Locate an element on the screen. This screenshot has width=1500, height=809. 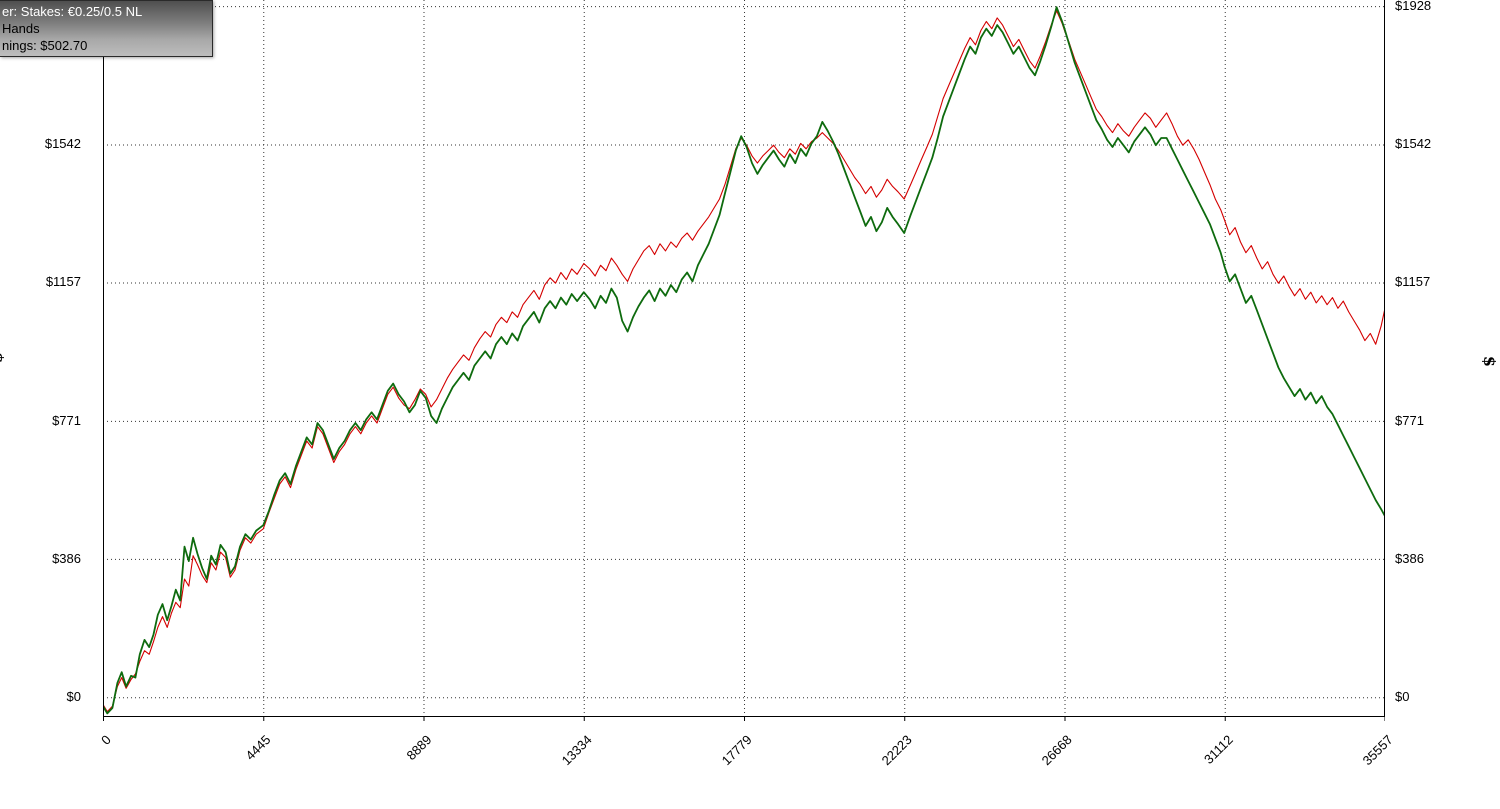
x-tick-label: 22223 is located at coordinates (896, 750).